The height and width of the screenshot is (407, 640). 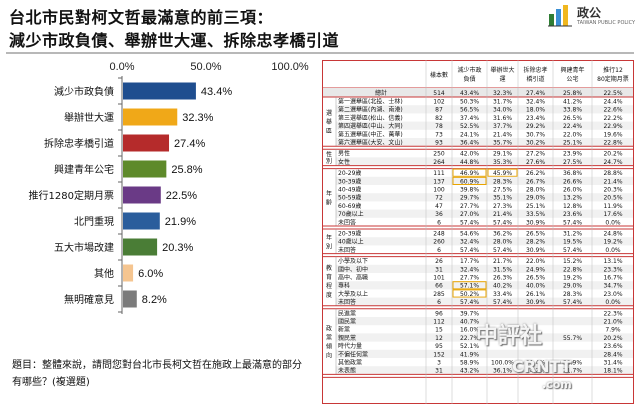 I want to click on logo-name: 政公, so click(x=589, y=13).